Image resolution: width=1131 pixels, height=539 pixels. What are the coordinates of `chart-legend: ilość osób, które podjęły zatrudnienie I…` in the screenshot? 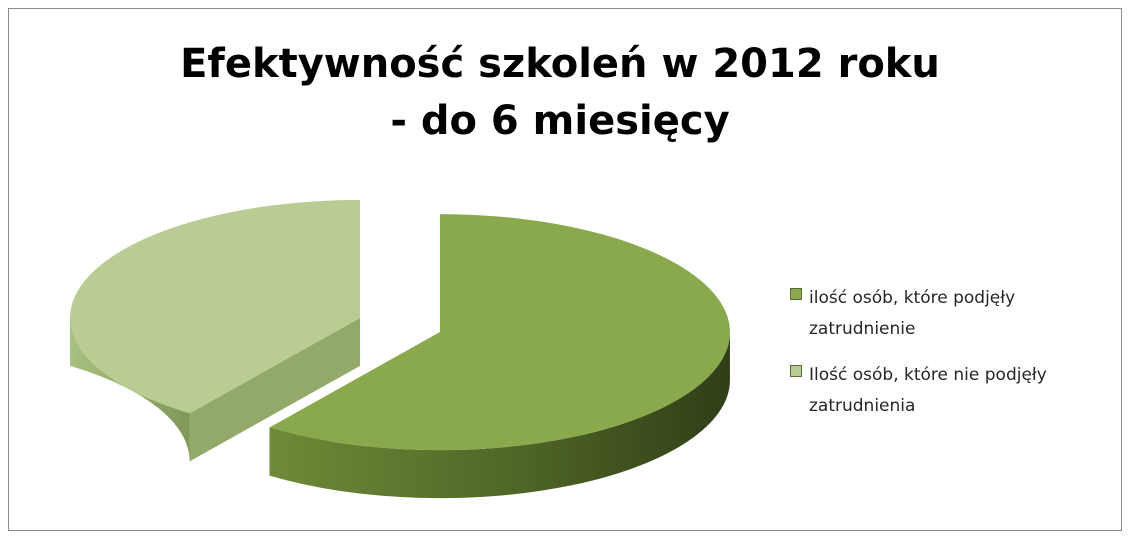 It's located at (957, 360).